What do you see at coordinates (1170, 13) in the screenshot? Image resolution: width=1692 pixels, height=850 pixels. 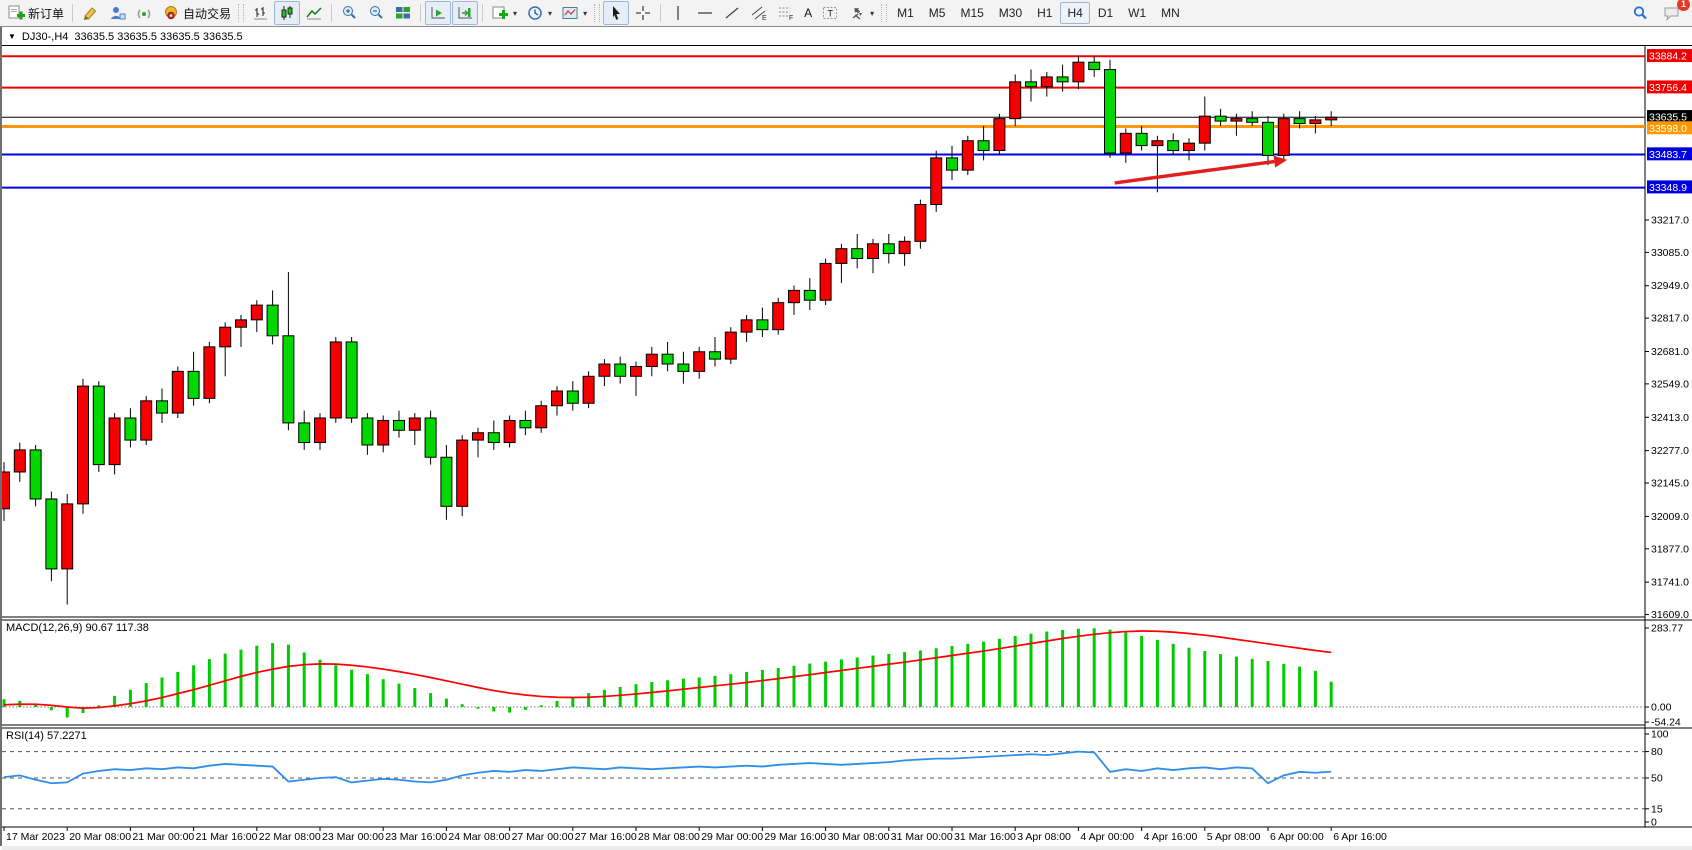 I see `timeframe-mn: MN` at bounding box center [1170, 13].